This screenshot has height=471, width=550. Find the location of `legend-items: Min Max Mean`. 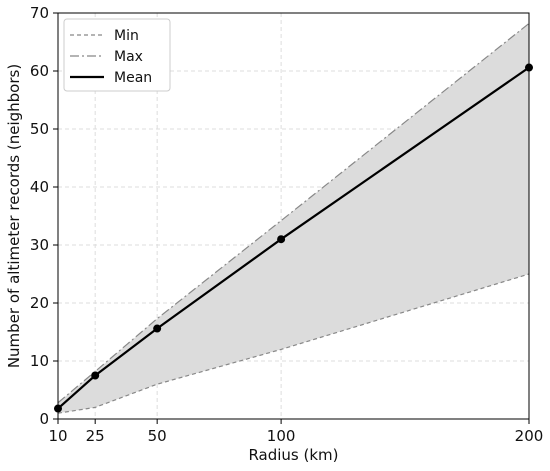

legend-items: Min Max Mean is located at coordinates (111, 57).